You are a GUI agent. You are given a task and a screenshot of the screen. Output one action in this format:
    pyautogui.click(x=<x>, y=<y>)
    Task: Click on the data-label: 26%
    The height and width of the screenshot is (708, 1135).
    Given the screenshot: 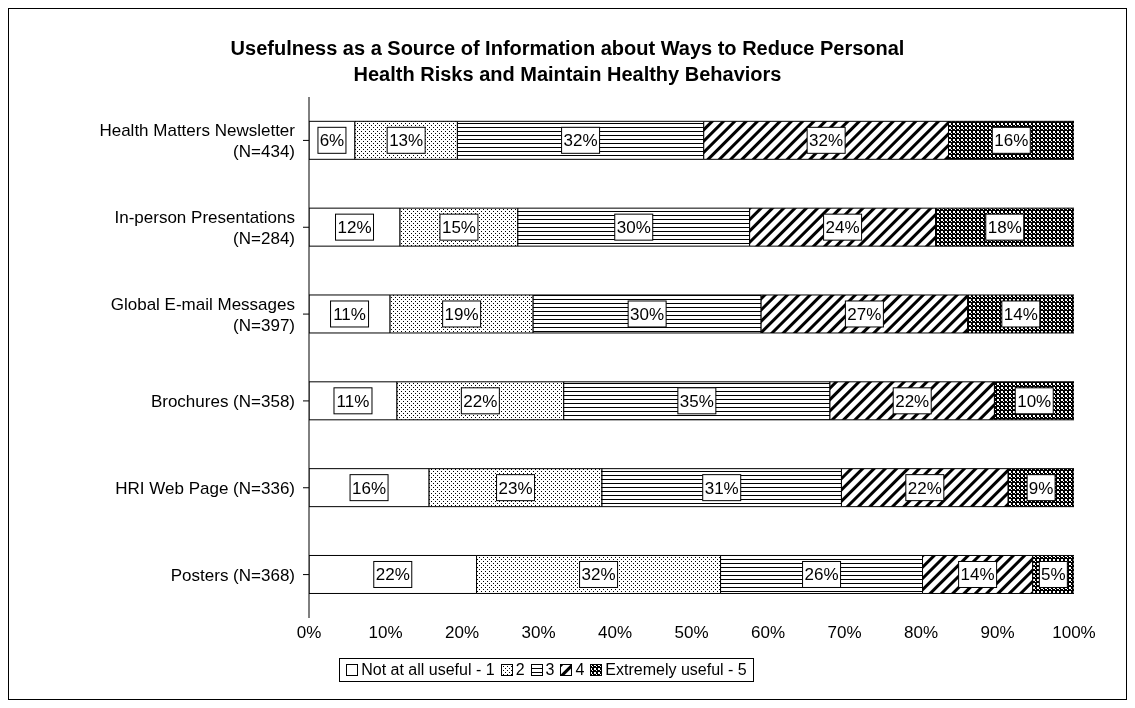 What is the action you would take?
    pyautogui.click(x=821, y=575)
    